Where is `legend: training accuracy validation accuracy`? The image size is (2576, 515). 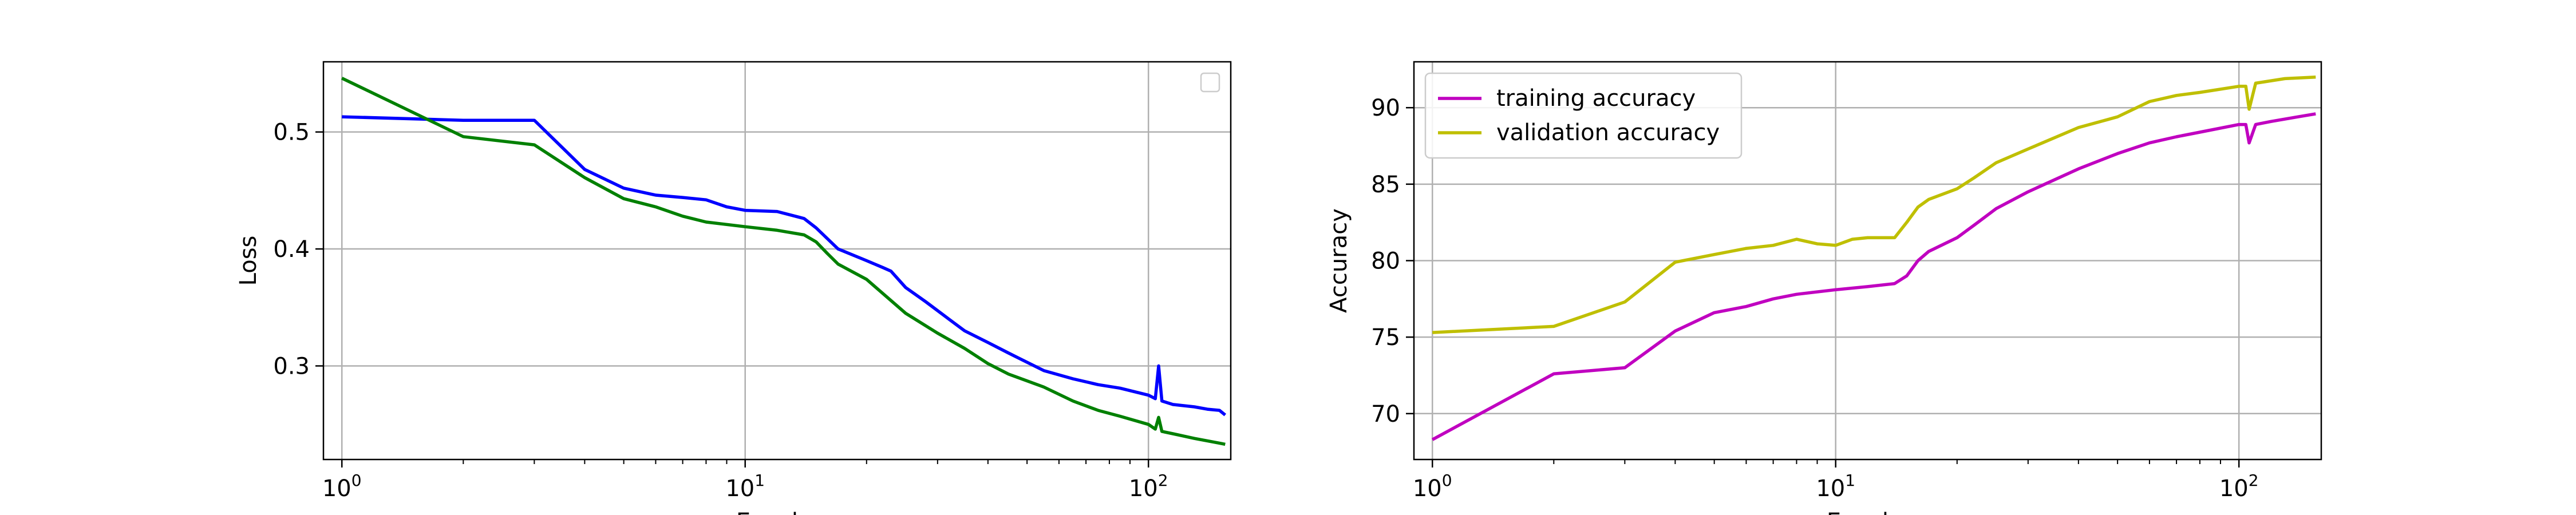
legend: training accuracy validation accuracy is located at coordinates (1583, 115).